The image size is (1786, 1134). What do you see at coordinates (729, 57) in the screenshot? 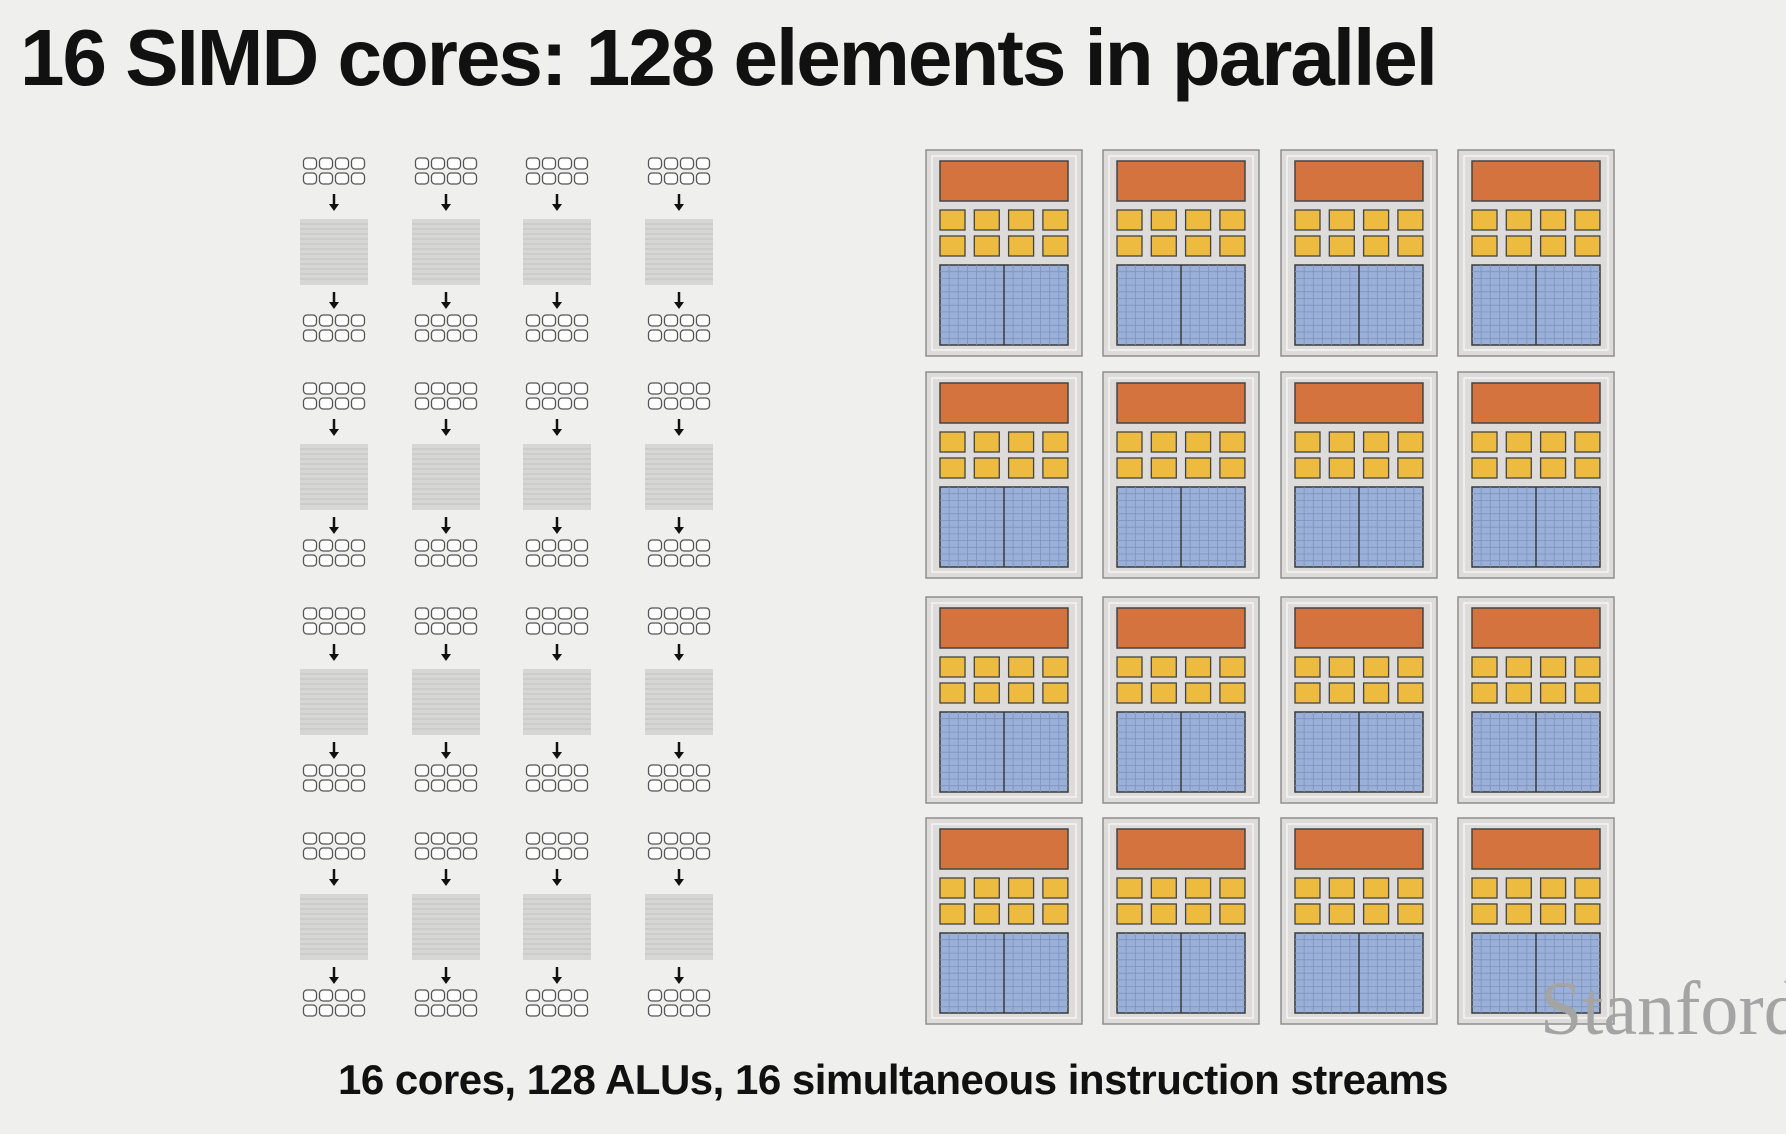
I see `page-title: 16 SIMD cores: 128 elements in parallel` at bounding box center [729, 57].